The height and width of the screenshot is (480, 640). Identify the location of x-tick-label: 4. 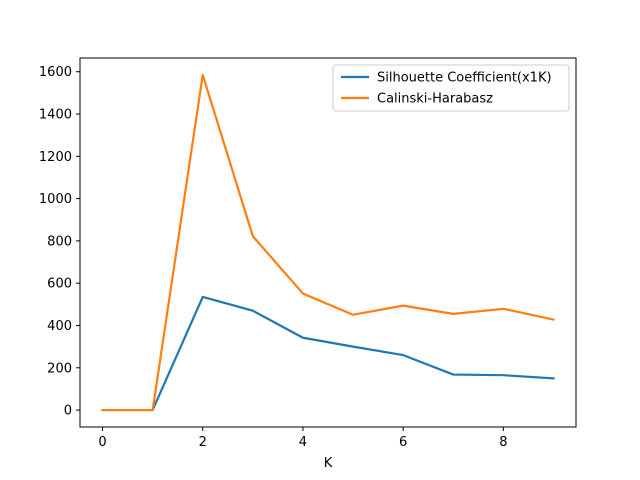
(303, 442).